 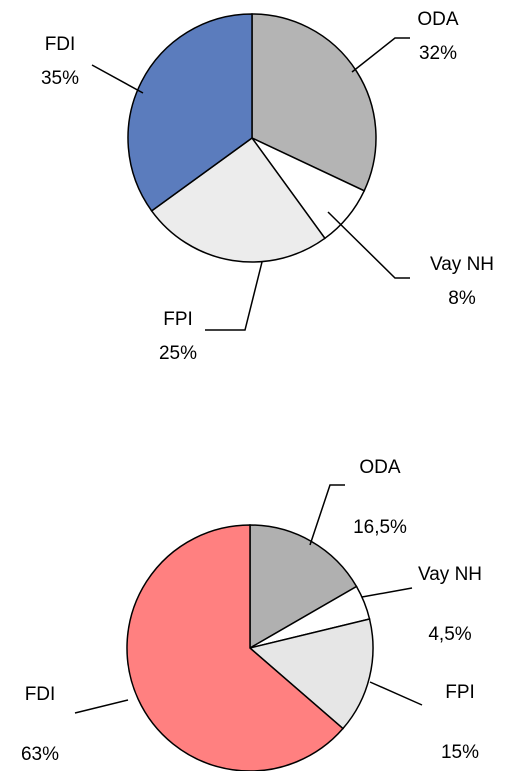 What do you see at coordinates (462, 298) in the screenshot?
I see `slice-value-label: 8%` at bounding box center [462, 298].